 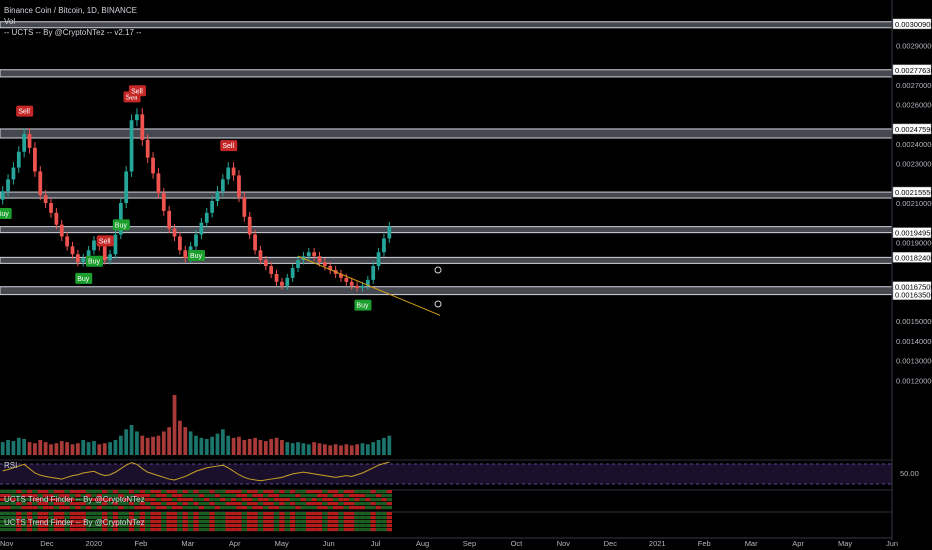 What do you see at coordinates (362, 306) in the screenshot?
I see `signal-label: Buy` at bounding box center [362, 306].